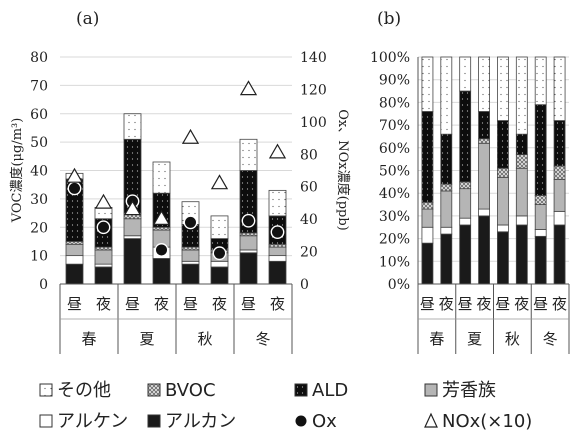 Image resolution: width=575 pixels, height=438 pixels. What do you see at coordinates (394, 217) in the screenshot?
I see `tick-label: 30%` at bounding box center [394, 217].